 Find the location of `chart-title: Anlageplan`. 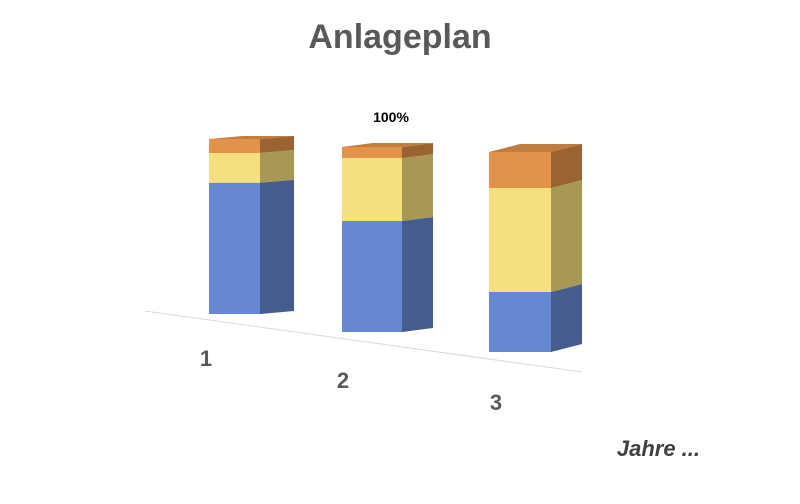

chart-title: Anlageplan is located at coordinates (400, 37).